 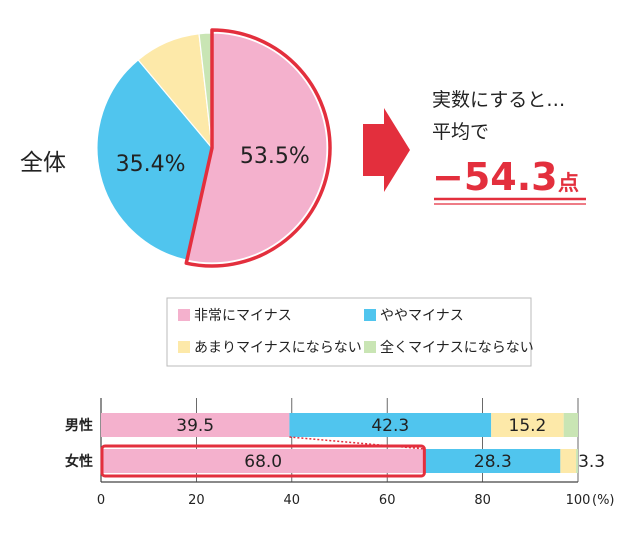 I want to click on bar-highlight-box, so click(x=263, y=461).